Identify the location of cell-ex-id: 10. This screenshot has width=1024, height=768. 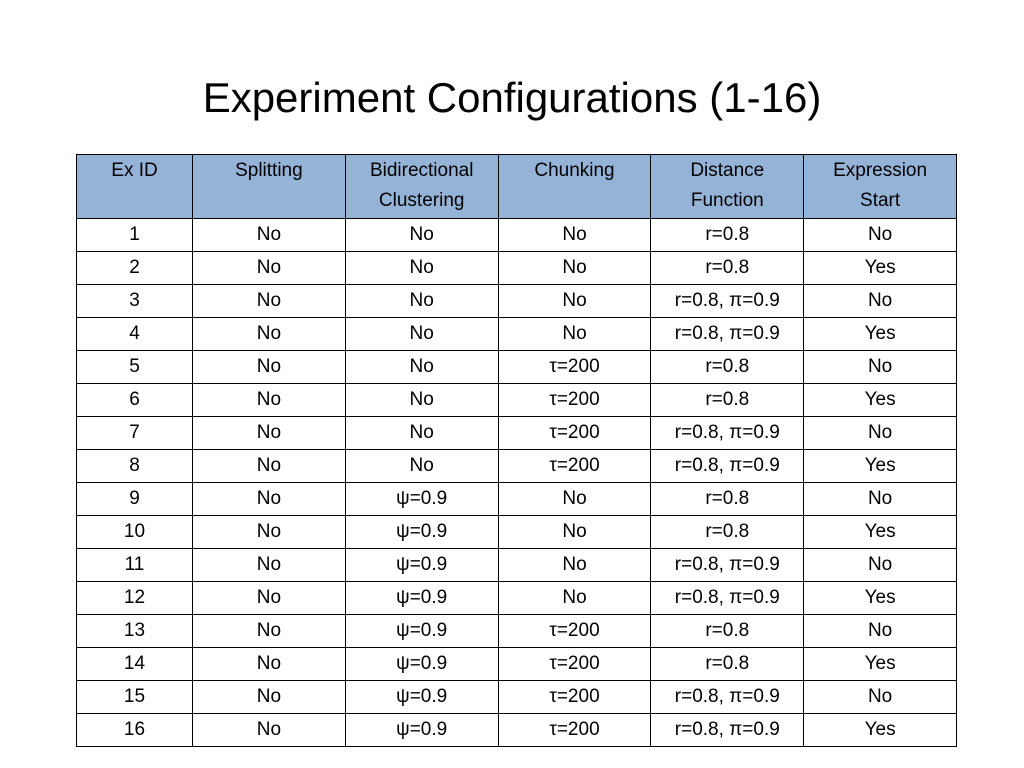
(134, 532).